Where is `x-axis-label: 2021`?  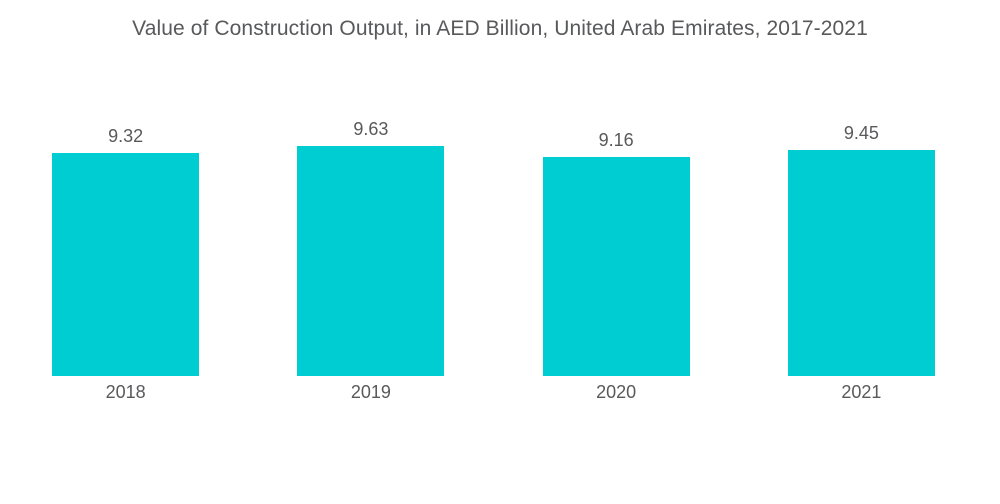
x-axis-label: 2021 is located at coordinates (861, 392).